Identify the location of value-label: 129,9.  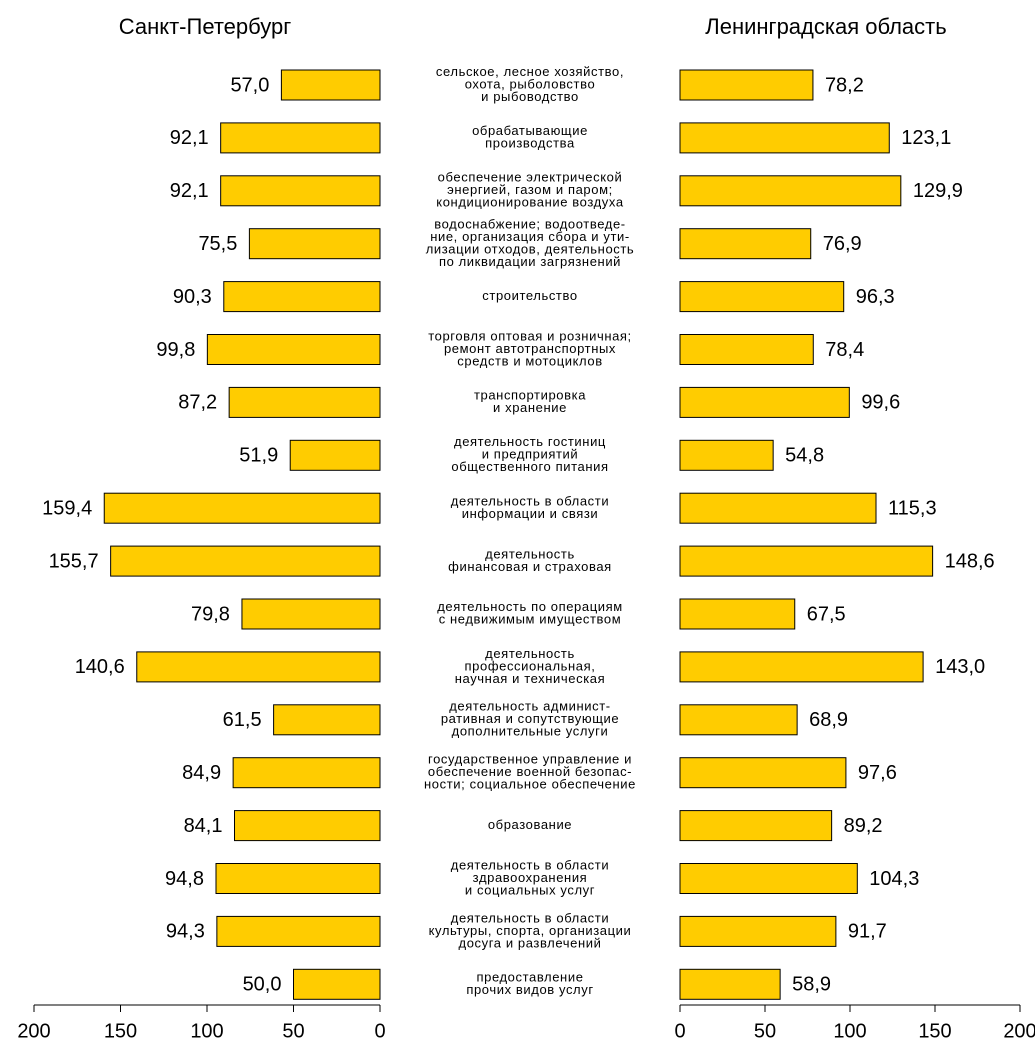
(938, 191).